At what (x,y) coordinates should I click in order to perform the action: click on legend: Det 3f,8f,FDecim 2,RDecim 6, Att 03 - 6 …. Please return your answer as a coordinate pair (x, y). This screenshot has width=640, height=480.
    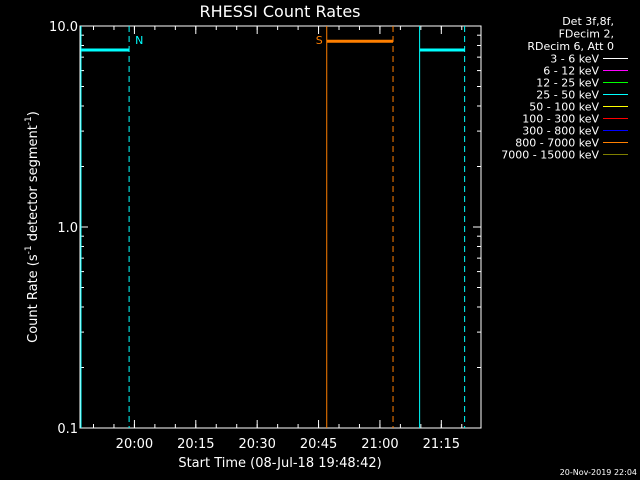
    Looking at the image, I should click on (564, 88).